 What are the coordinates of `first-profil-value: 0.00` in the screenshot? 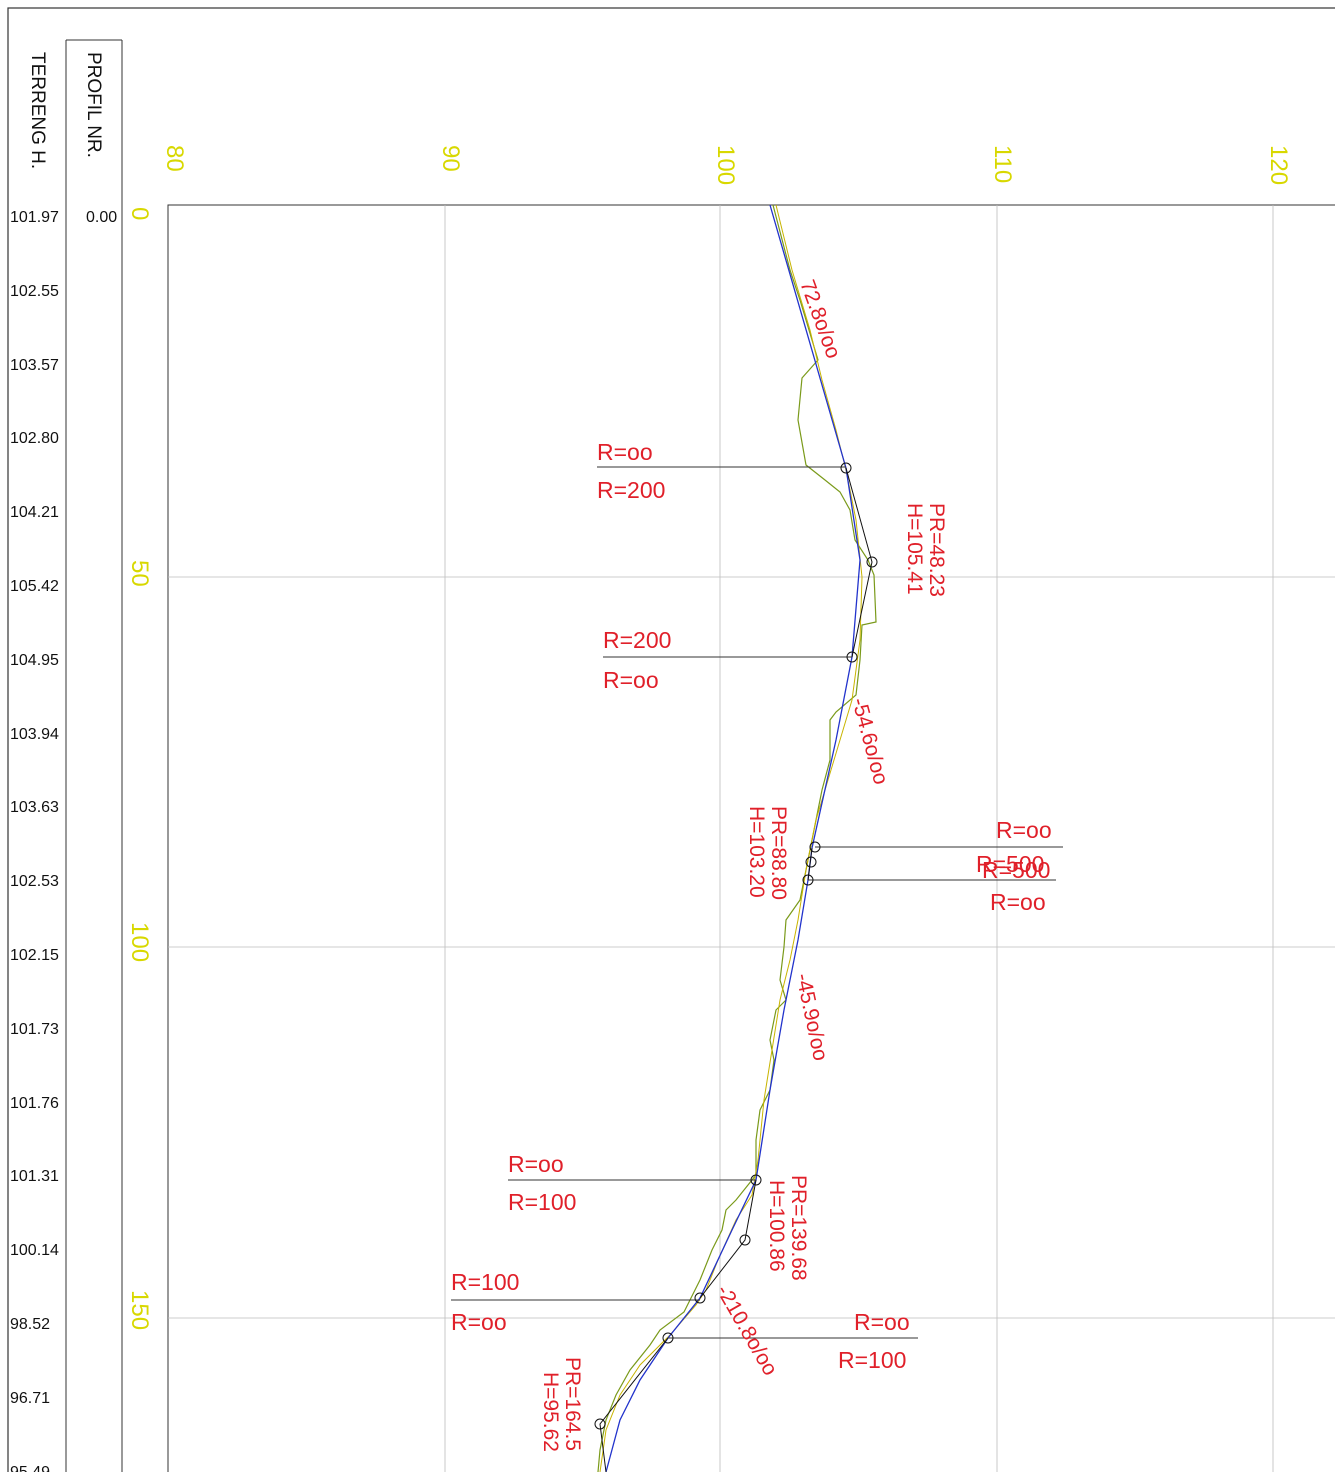 It's located at (101, 217).